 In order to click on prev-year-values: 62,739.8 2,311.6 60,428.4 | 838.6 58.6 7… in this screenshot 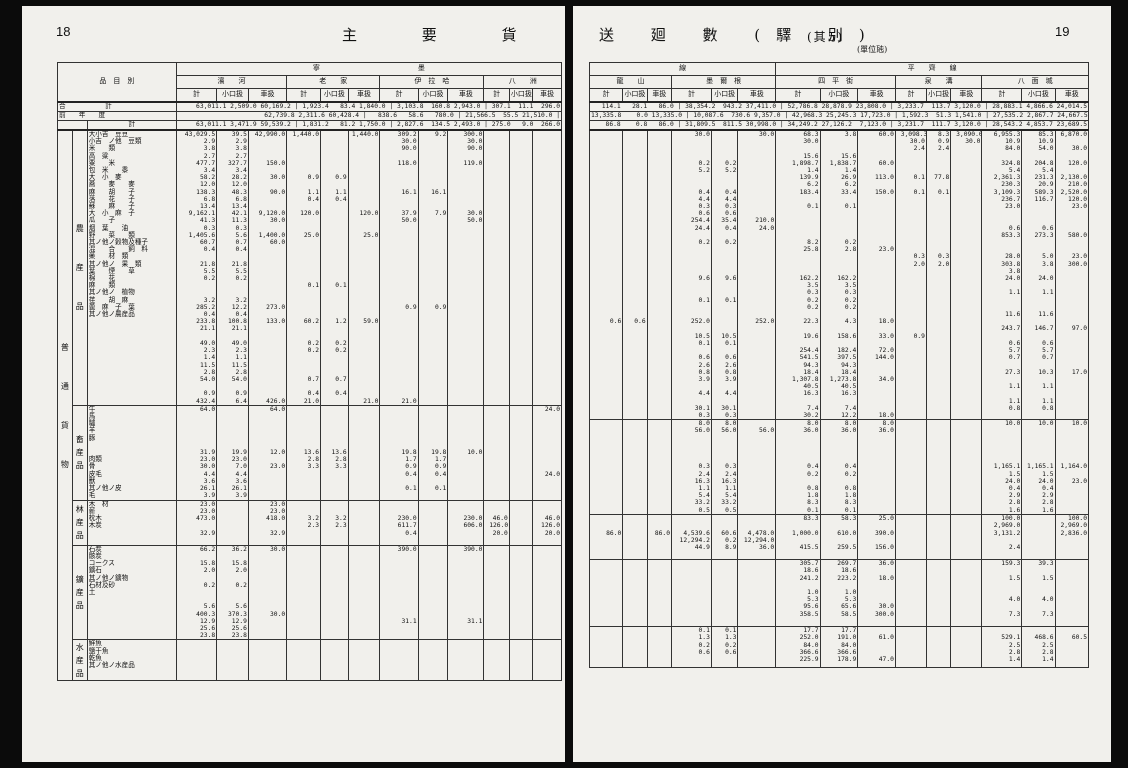, I will do `click(369, 116)`.